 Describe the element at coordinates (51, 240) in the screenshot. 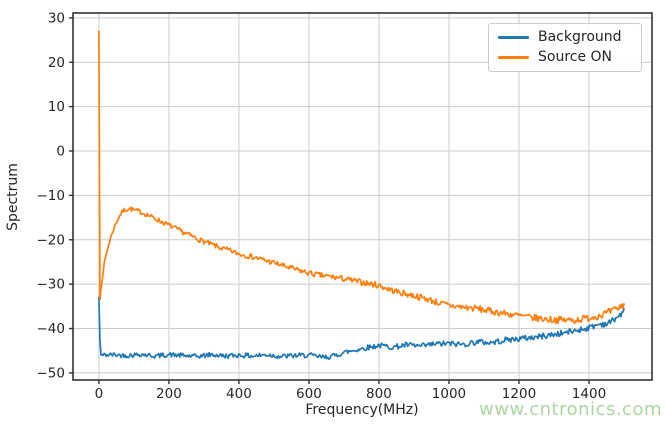

I see `y-tick-label: −20` at that location.